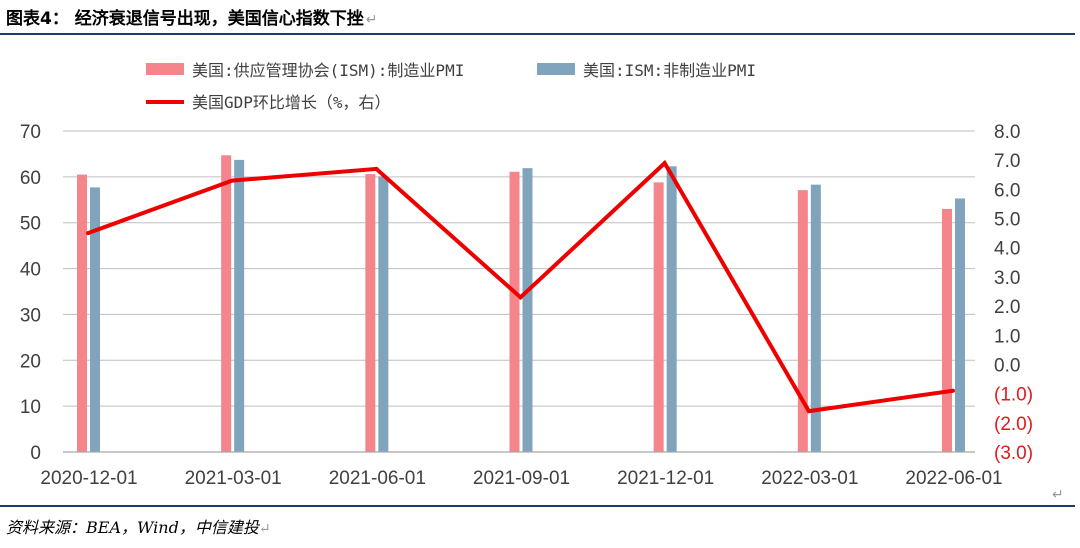 The height and width of the screenshot is (548, 1080). What do you see at coordinates (1013, 424) in the screenshot?
I see `y-axis-right-tick-label: (2.0)` at bounding box center [1013, 424].